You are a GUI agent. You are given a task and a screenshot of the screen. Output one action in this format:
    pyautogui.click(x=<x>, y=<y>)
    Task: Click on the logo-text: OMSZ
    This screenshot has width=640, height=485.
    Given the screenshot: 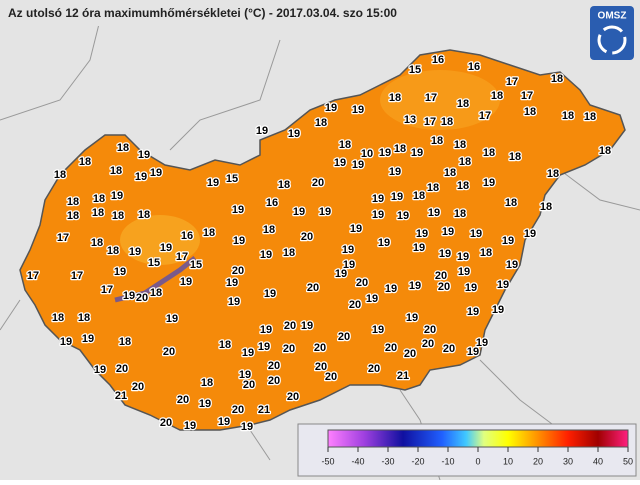 What is the action you would take?
    pyautogui.click(x=612, y=16)
    